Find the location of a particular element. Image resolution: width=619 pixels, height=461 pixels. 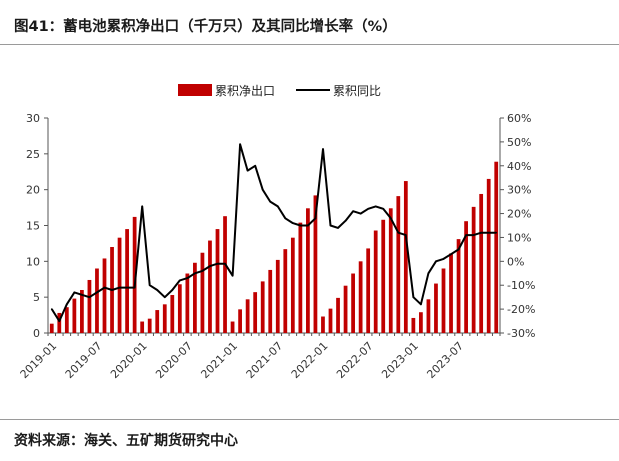

legend-label-bar: 累积净出口 is located at coordinates (245, 91).